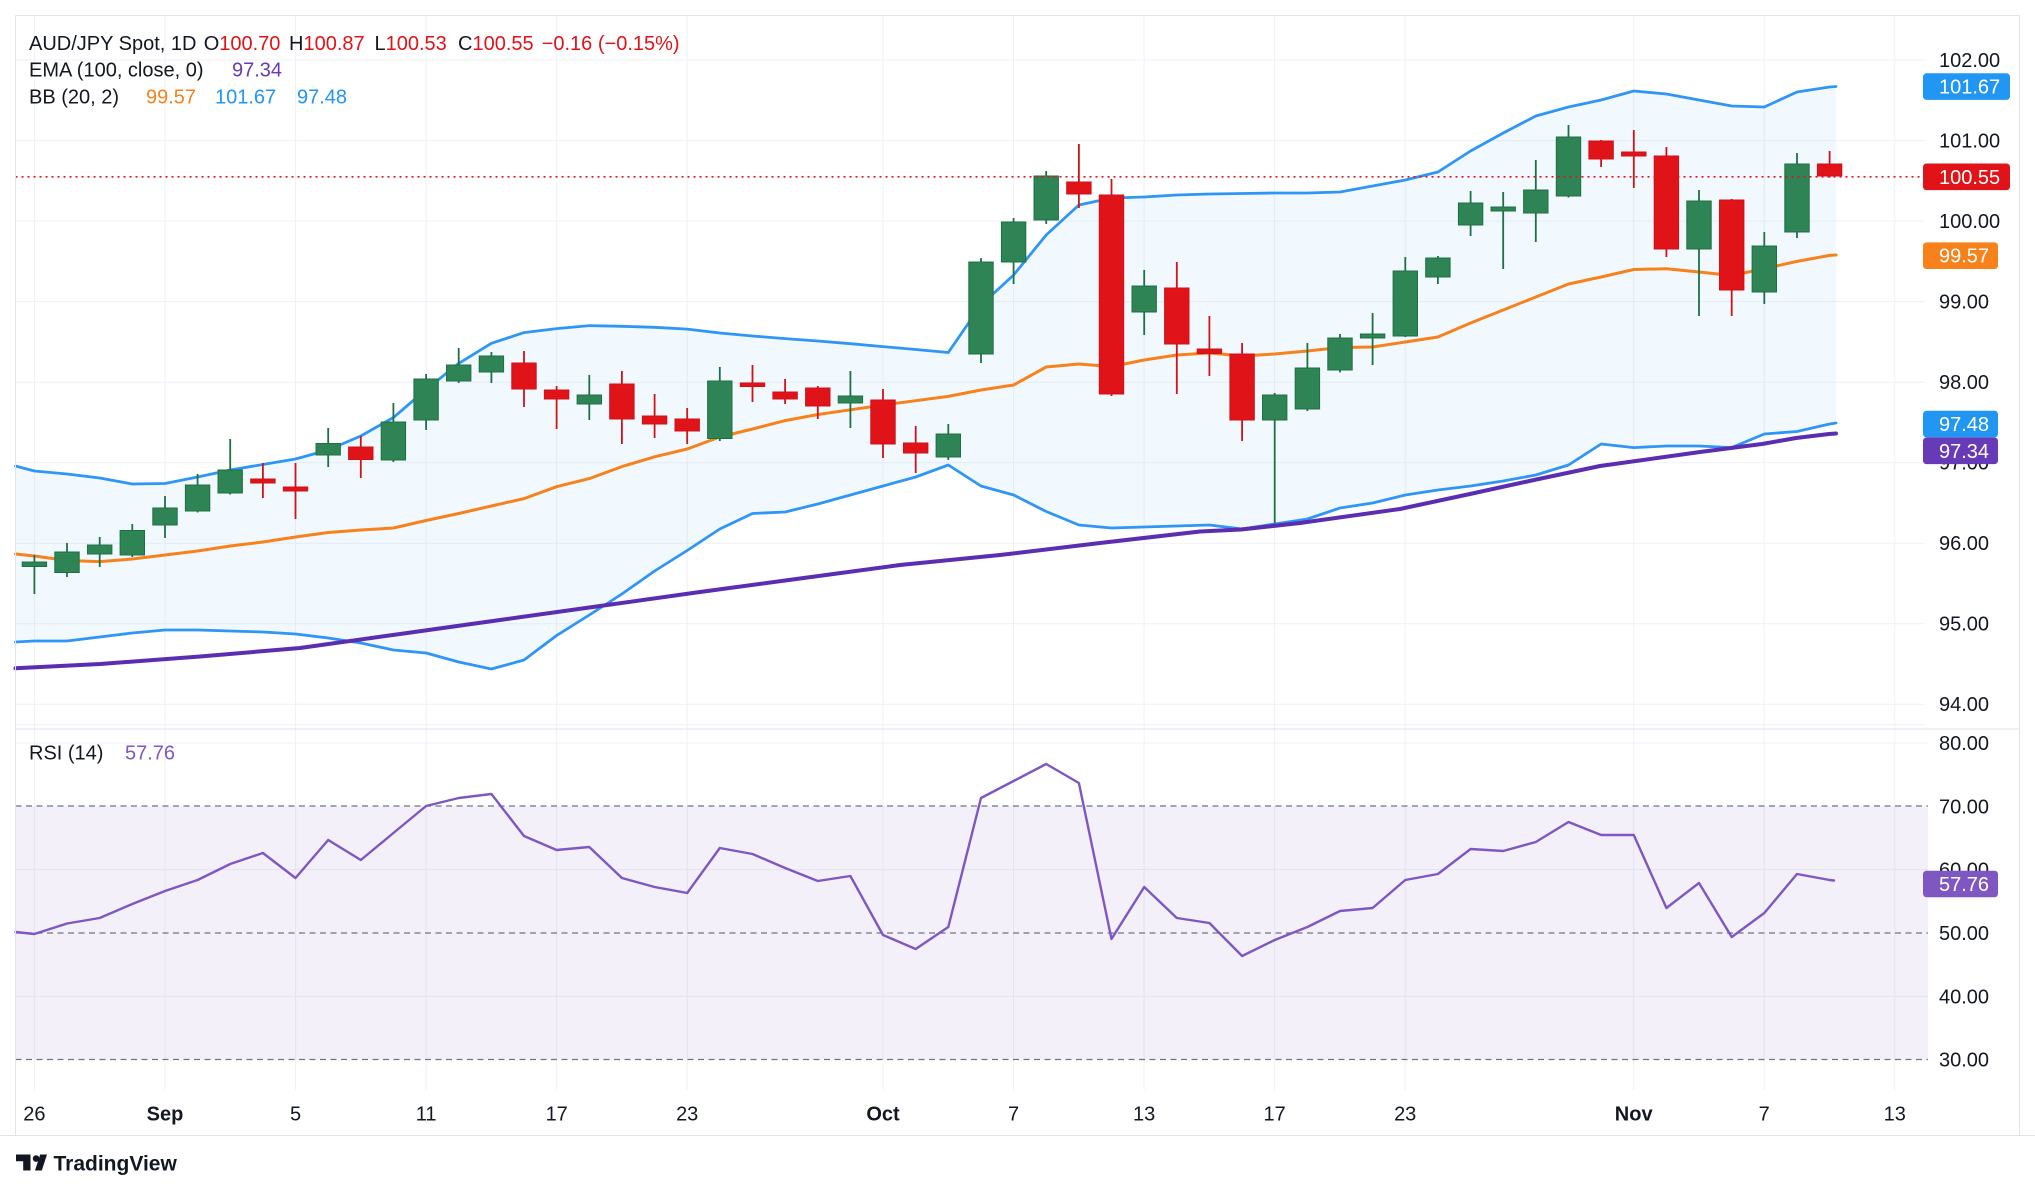 The height and width of the screenshot is (1191, 2035). Describe the element at coordinates (66, 754) in the screenshot. I see `svg-text: RSI (14)` at that location.